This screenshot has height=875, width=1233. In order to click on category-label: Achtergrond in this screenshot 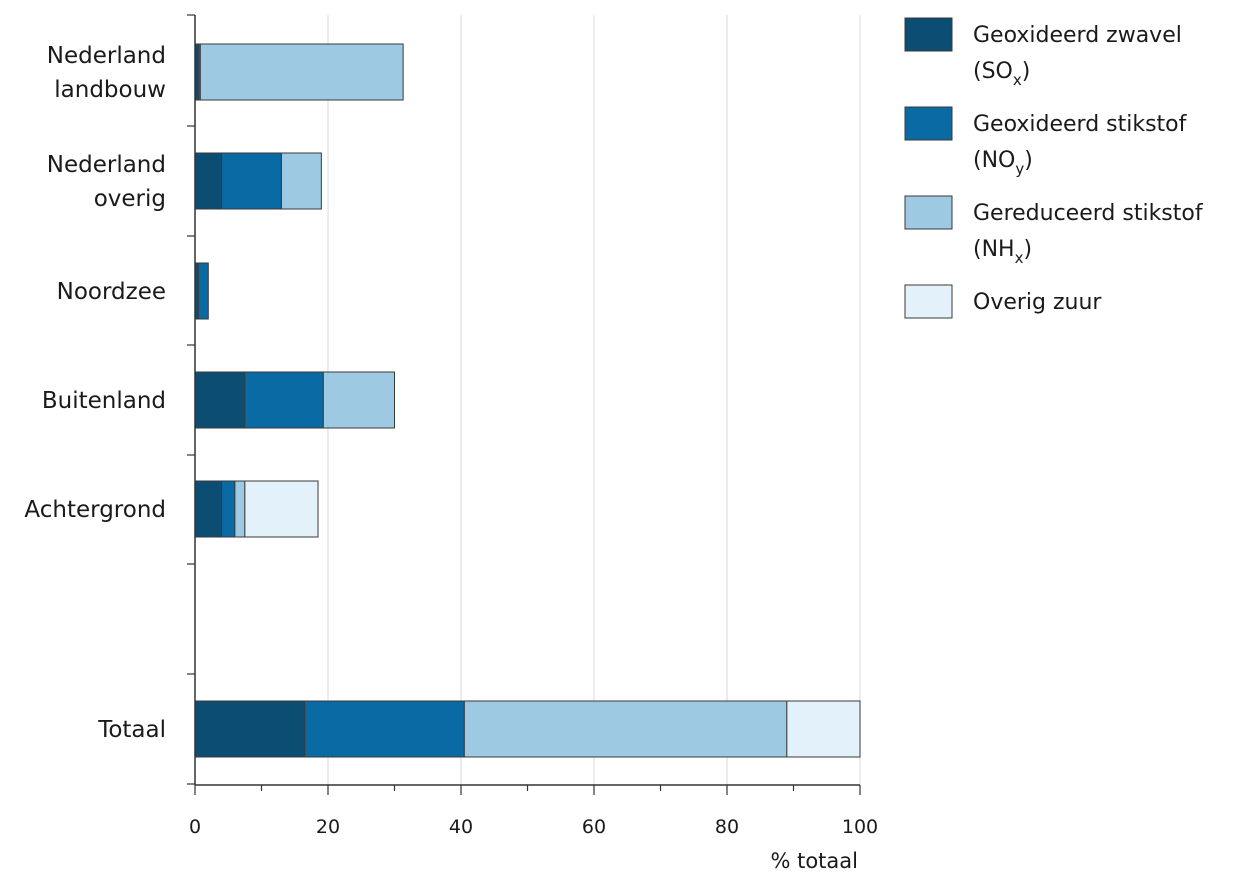, I will do `click(95, 510)`.